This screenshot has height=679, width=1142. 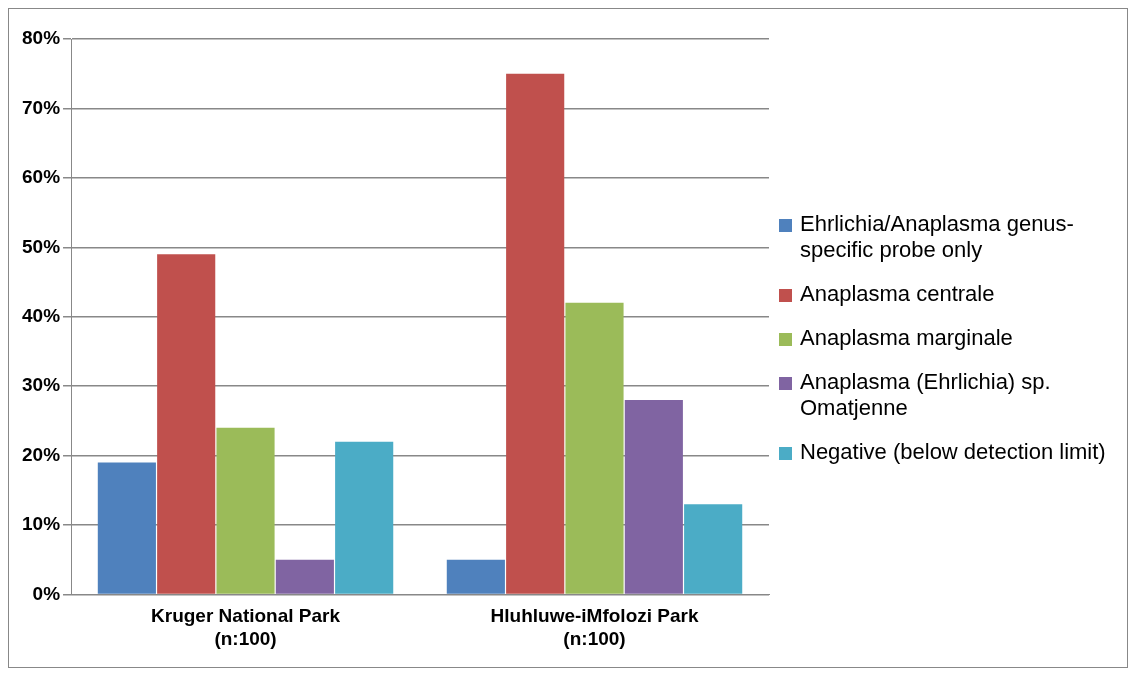 I want to click on y-tick-label: 10%, so click(x=41, y=524).